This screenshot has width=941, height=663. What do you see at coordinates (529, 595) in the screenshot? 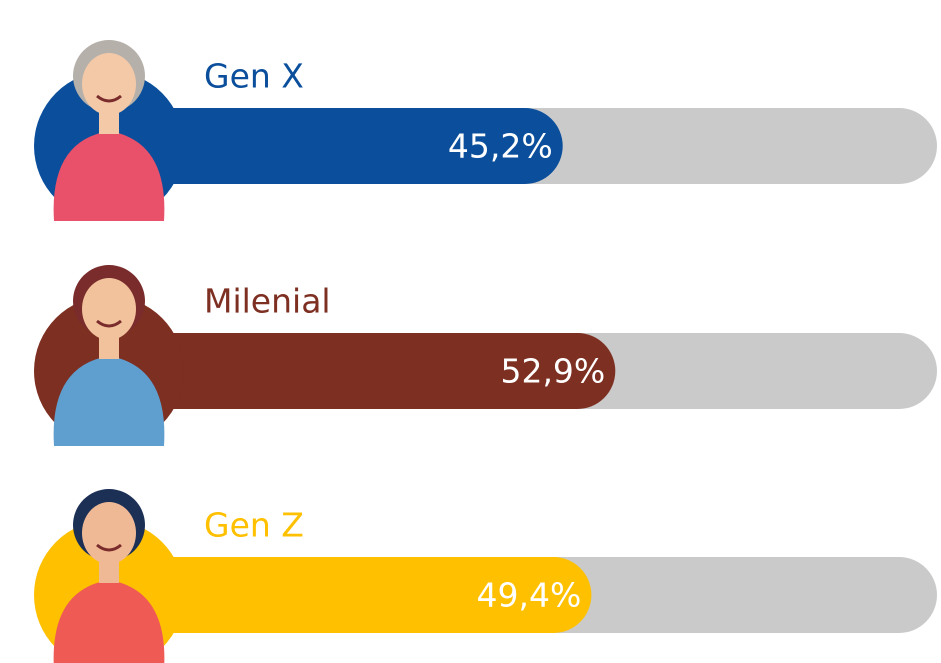
I see `value-label: 49,4%` at bounding box center [529, 595].